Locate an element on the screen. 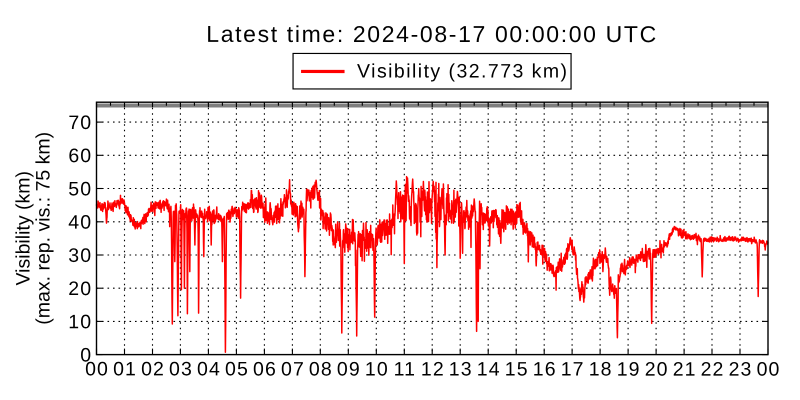 The width and height of the screenshot is (800, 400). svg-text: 0 is located at coordinates (86, 355).